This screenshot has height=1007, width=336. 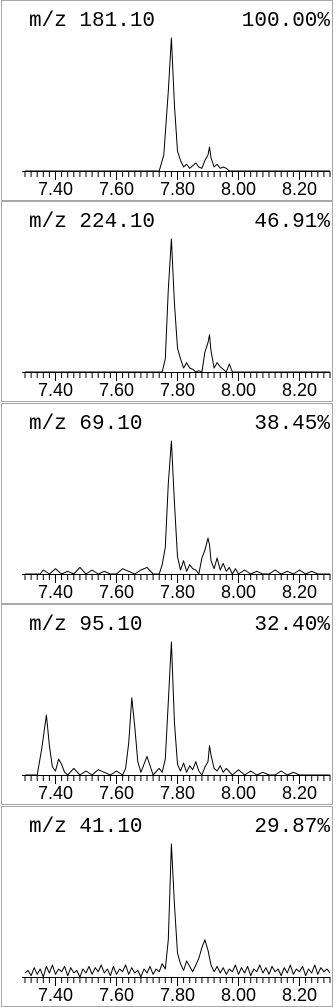 What do you see at coordinates (292, 222) in the screenshot?
I see `percent-label: 46.91%` at bounding box center [292, 222].